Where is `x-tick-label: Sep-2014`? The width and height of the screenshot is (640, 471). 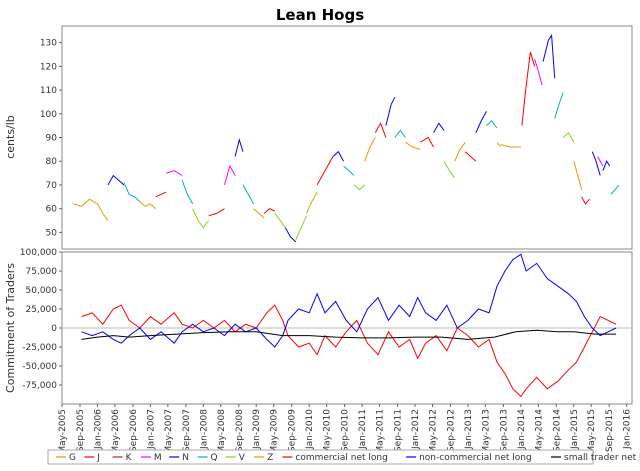
x-tick-label: Sep-2014 is located at coordinates (557, 430).